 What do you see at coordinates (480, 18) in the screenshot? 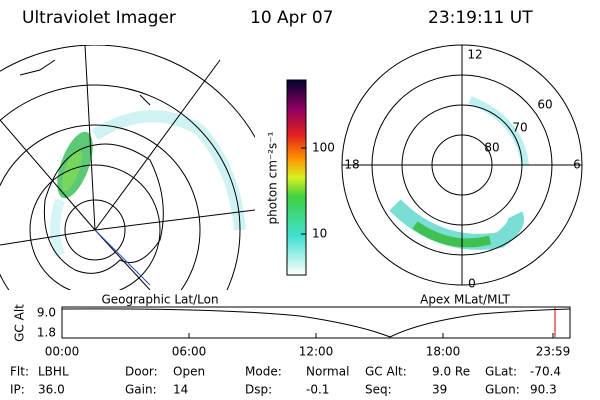
I see `time: 23:19:11 UT` at bounding box center [480, 18].